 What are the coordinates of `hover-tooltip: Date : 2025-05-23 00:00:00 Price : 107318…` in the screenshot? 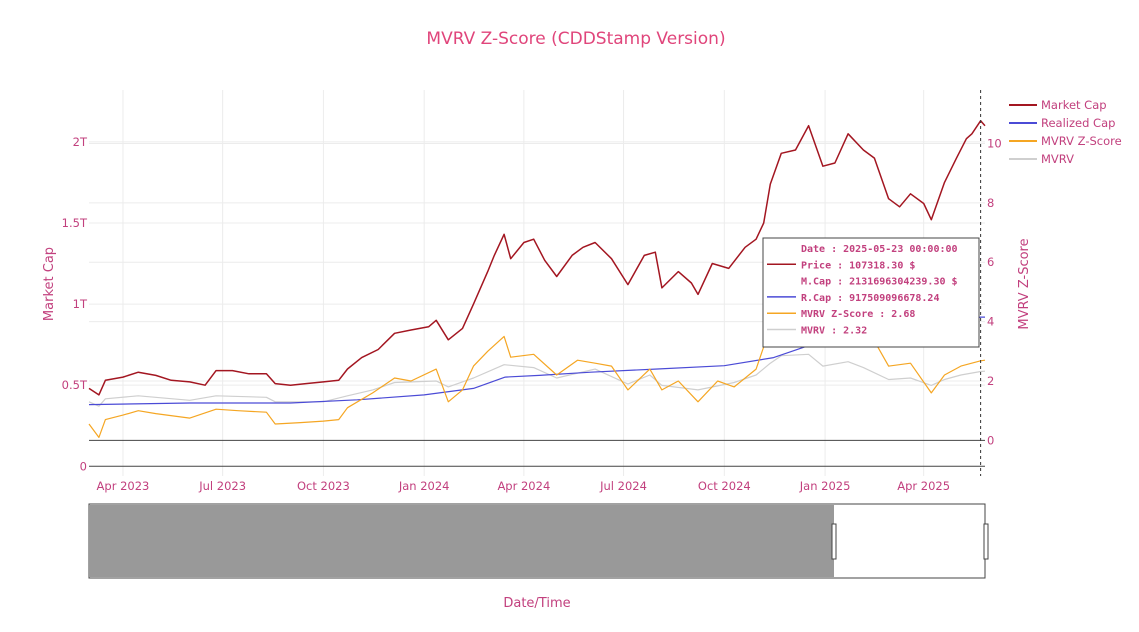 It's located at (871, 292).